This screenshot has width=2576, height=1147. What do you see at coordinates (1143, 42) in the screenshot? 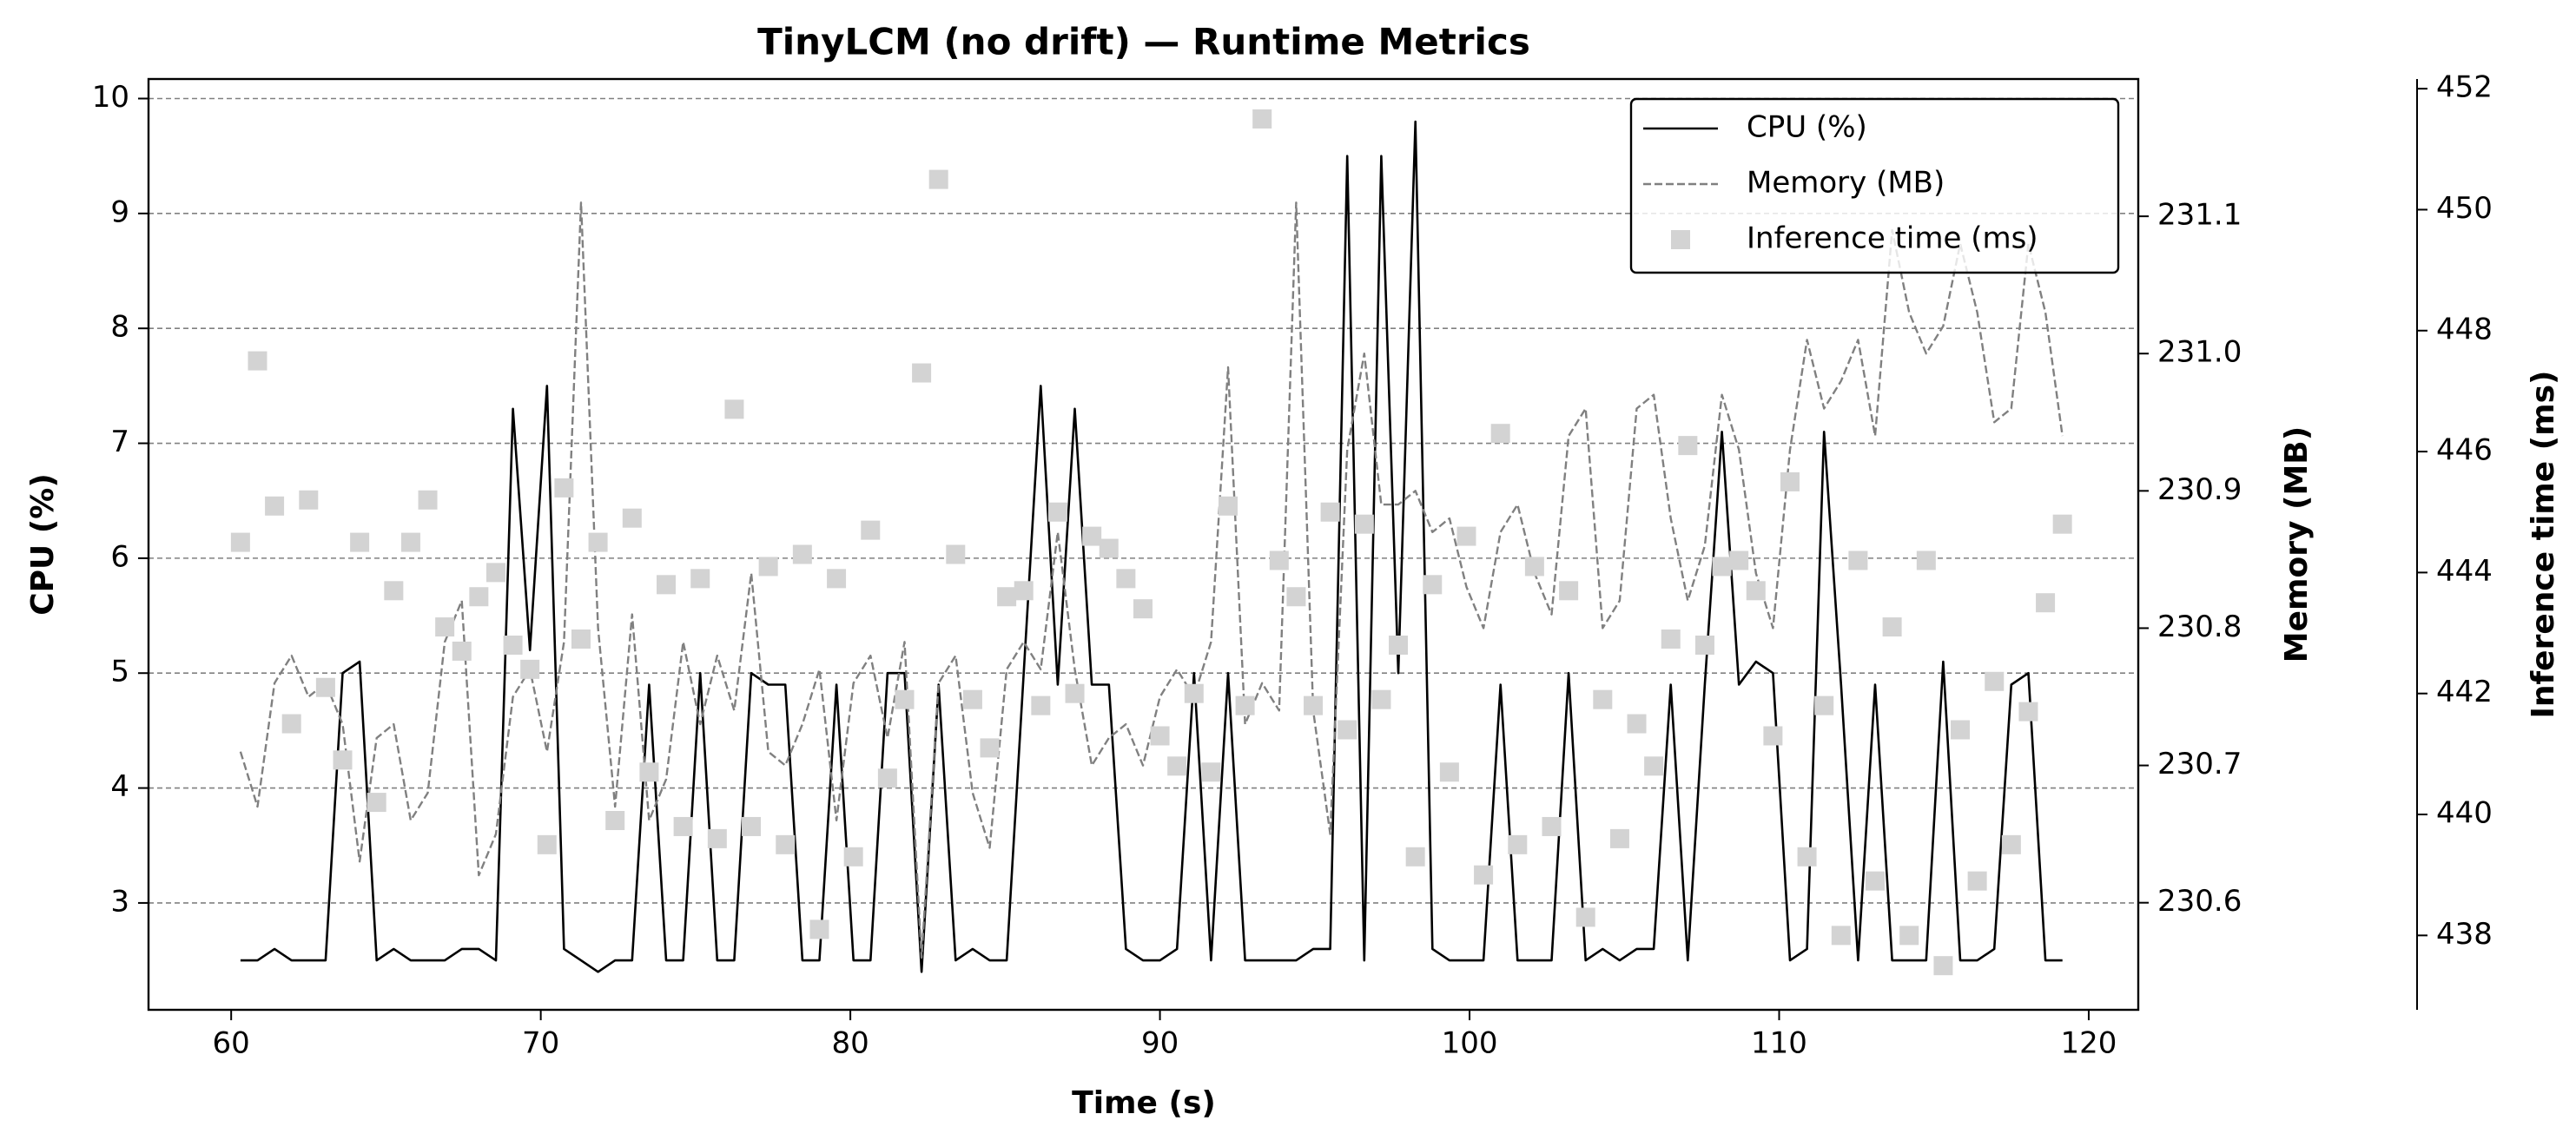
I see `chart-title: TinyLCM (no drift) — Runtime Metrics` at bounding box center [1143, 42].